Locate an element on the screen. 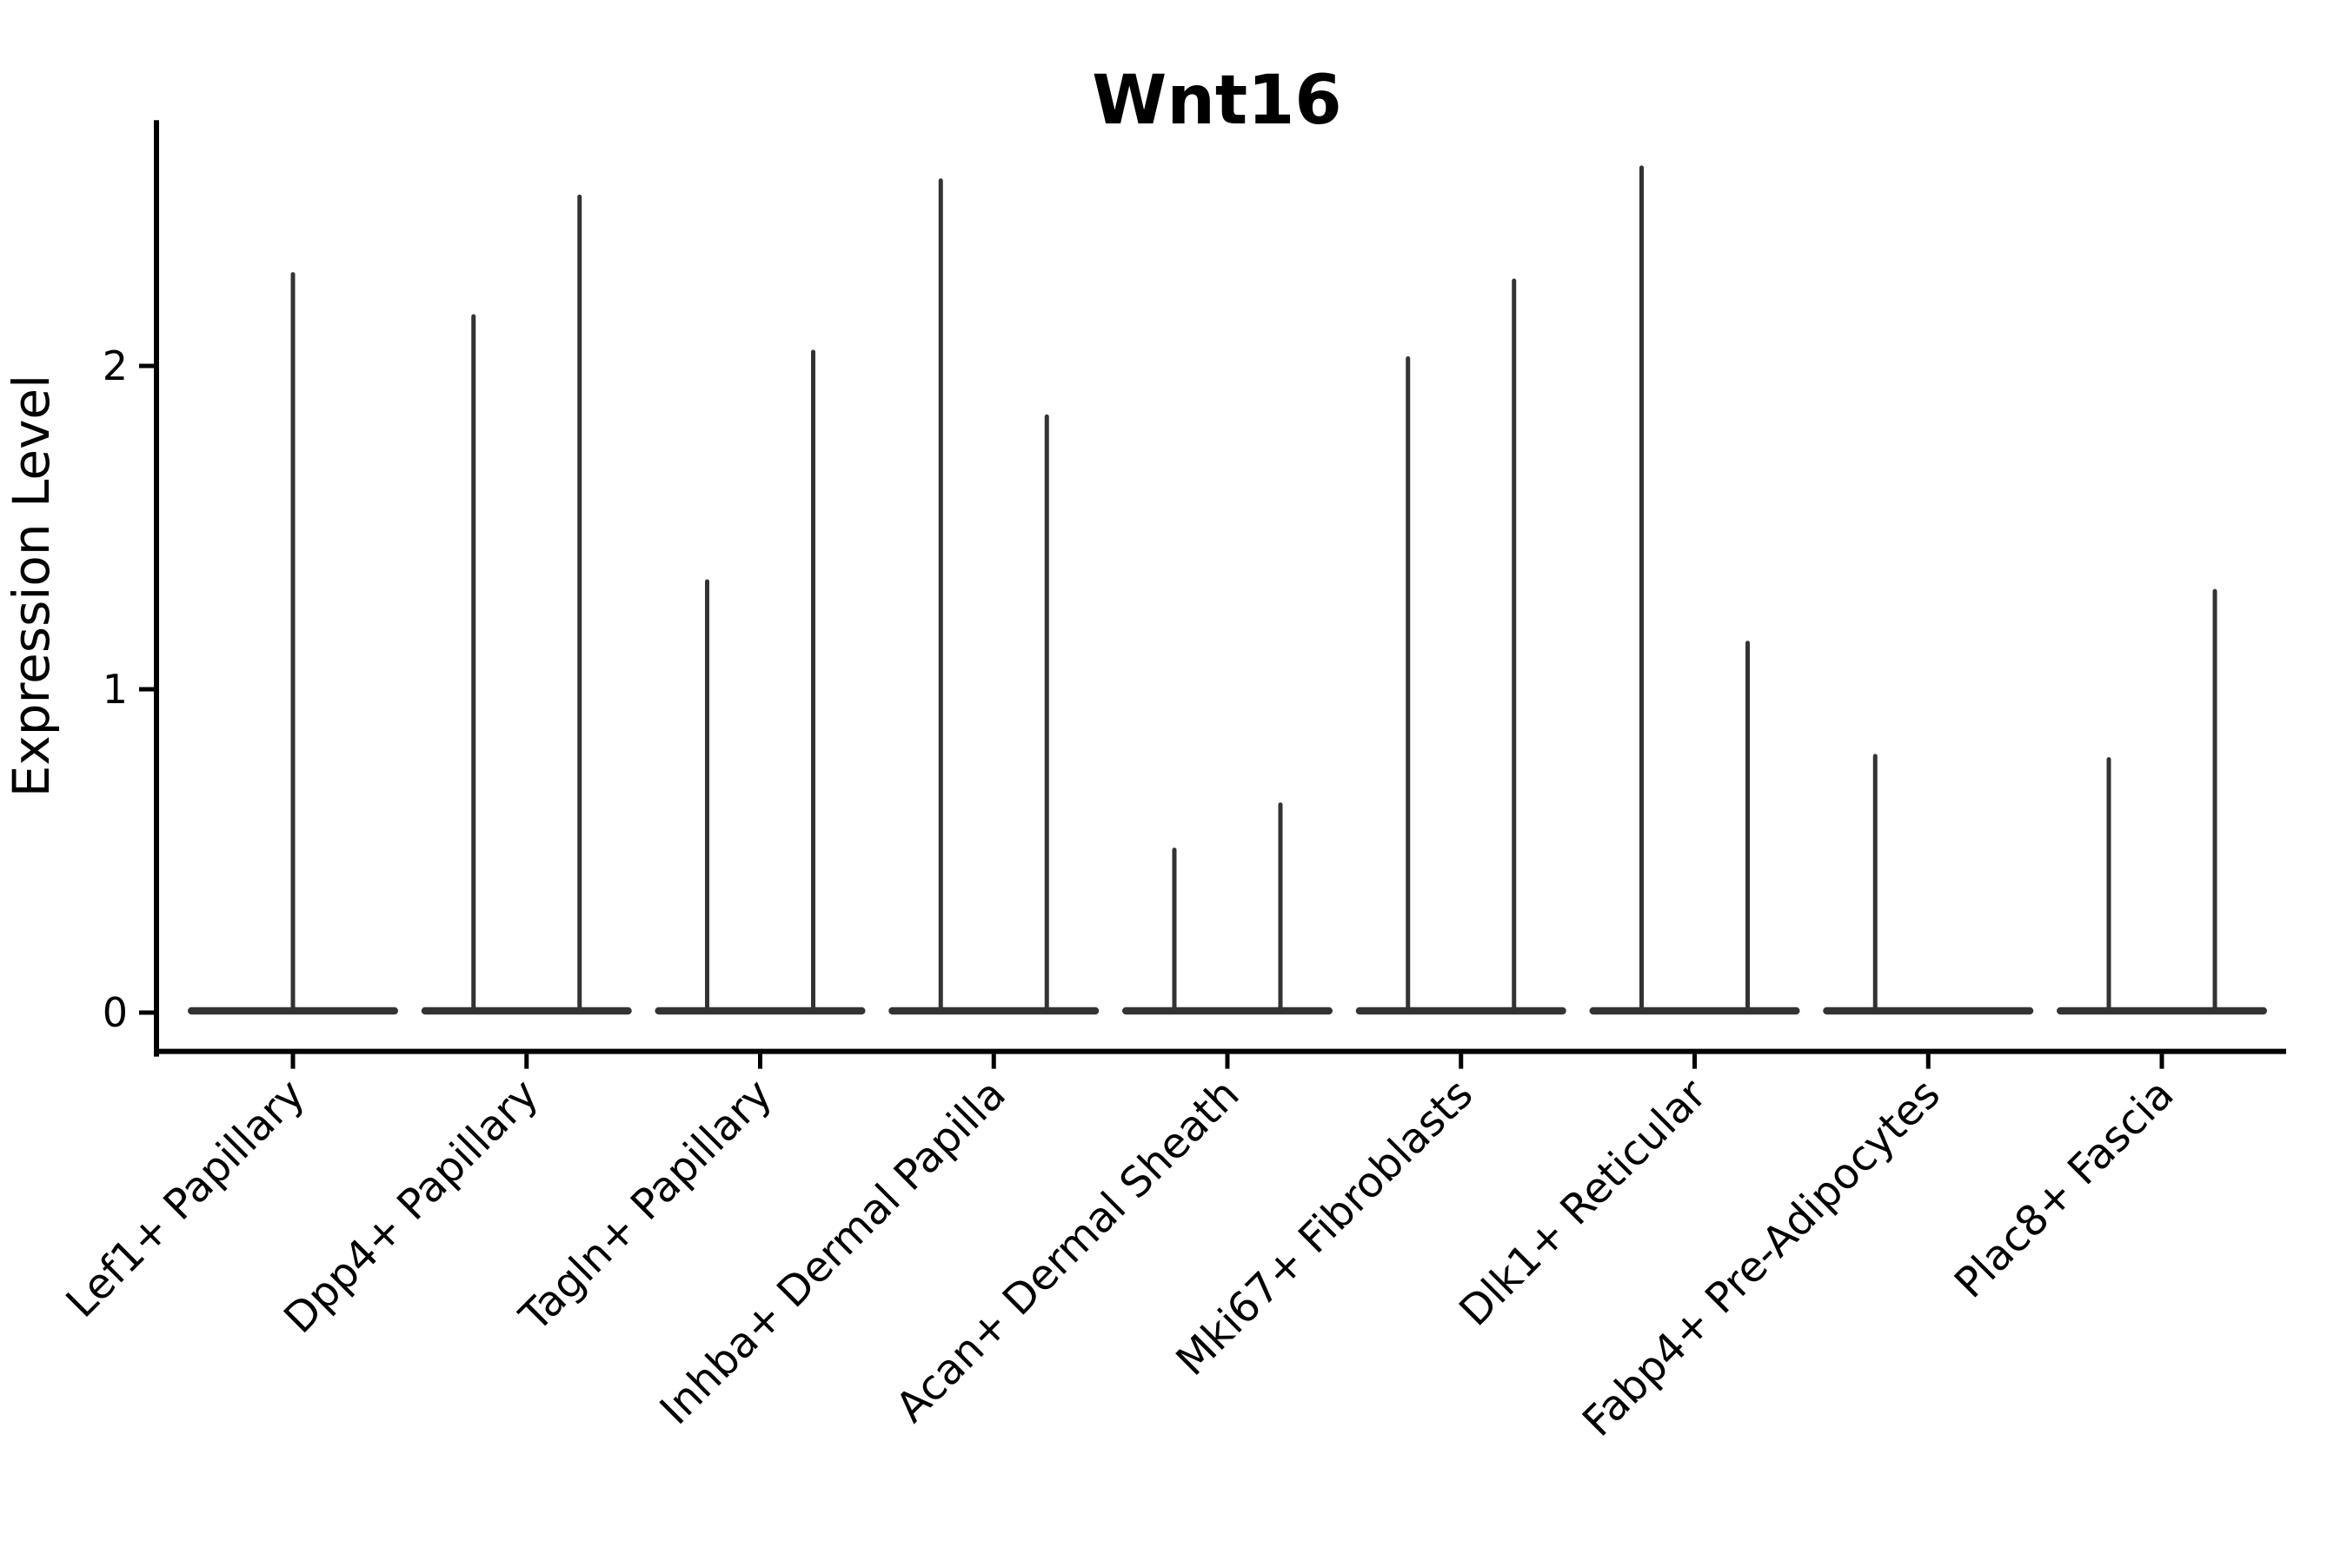 Image resolution: width=2347 pixels, height=1568 pixels. y-tick-label: 1 is located at coordinates (115, 689).